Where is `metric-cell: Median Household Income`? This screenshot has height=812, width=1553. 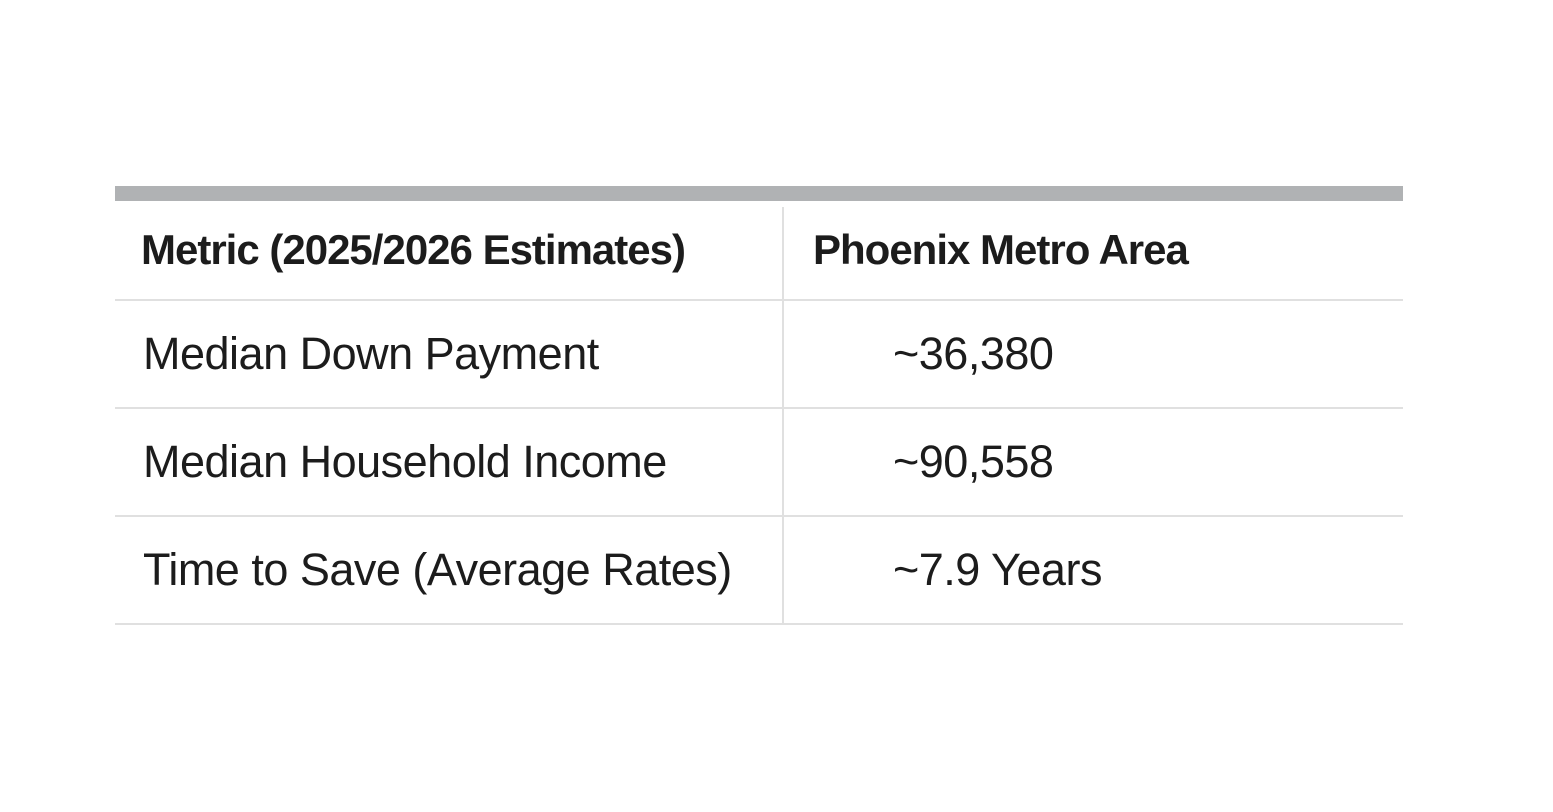 metric-cell: Median Household Income is located at coordinates (448, 462).